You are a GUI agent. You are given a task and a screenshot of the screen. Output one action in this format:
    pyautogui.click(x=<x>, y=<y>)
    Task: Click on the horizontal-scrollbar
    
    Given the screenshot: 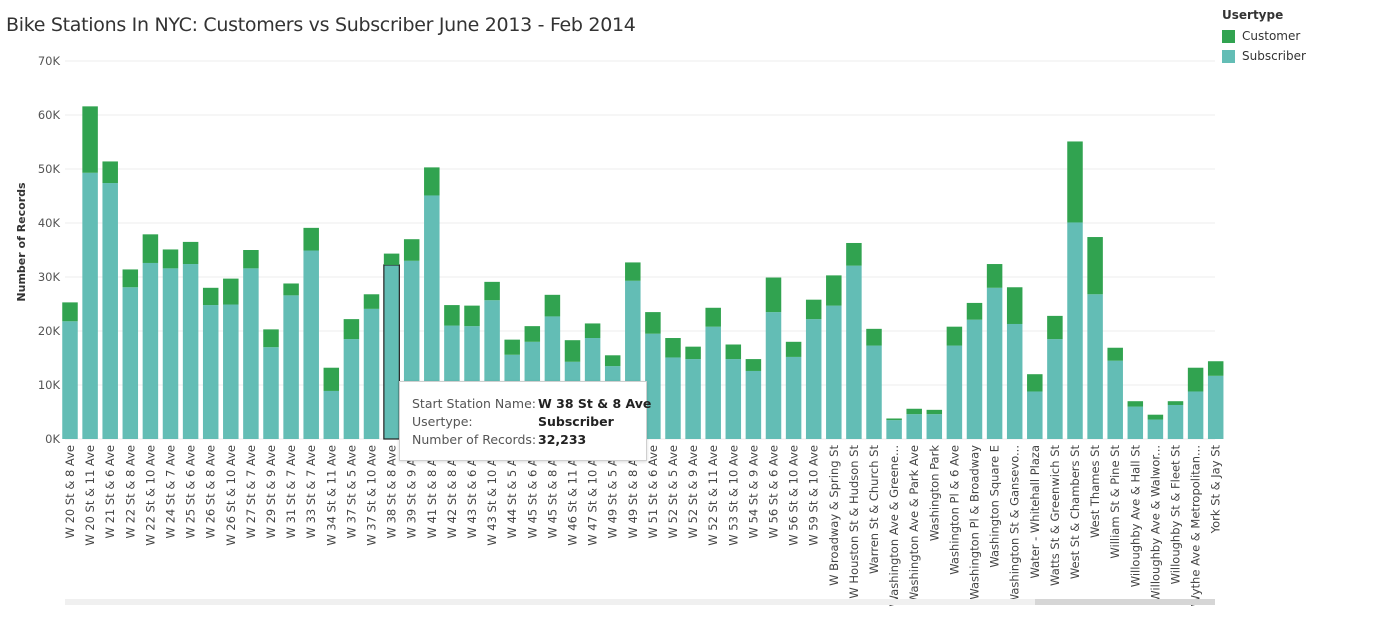 What is the action you would take?
    pyautogui.click(x=640, y=602)
    